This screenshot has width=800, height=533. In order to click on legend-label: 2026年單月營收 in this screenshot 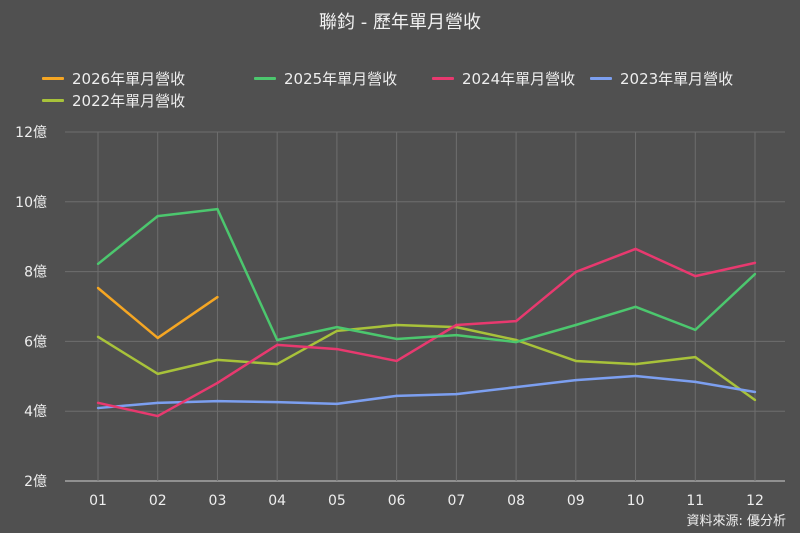, I will do `click(129, 79)`.